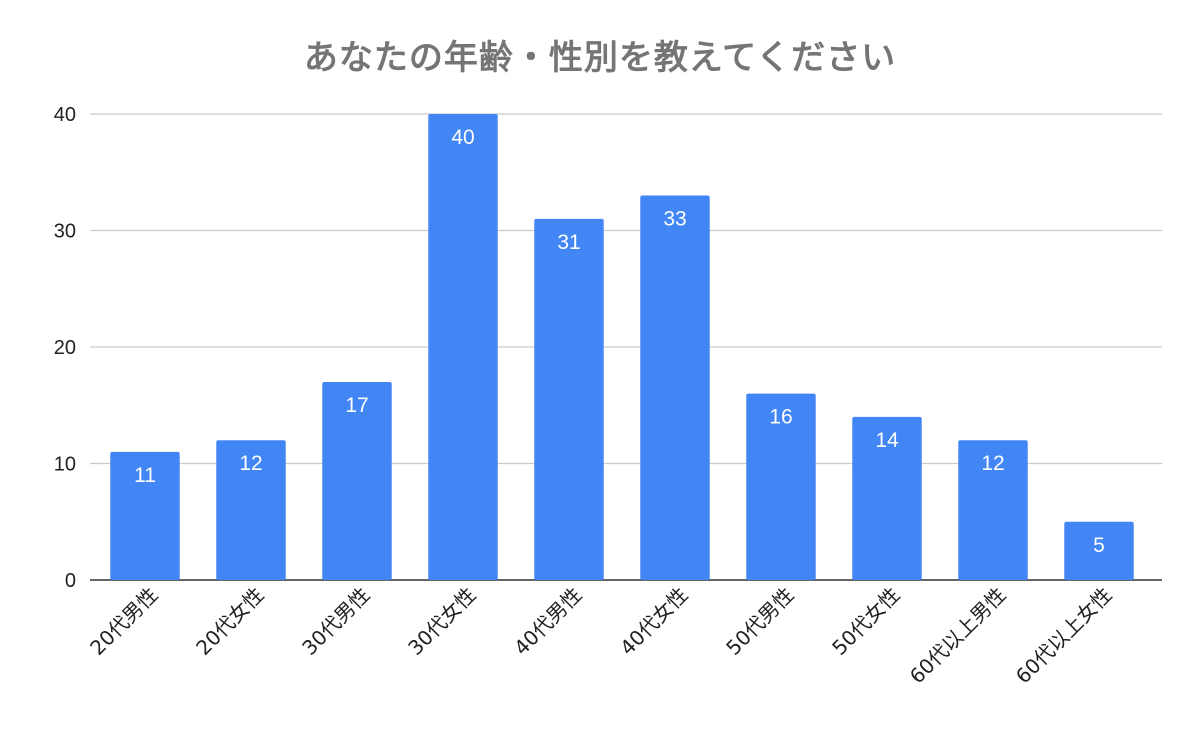 The image size is (1200, 742). Describe the element at coordinates (65, 465) in the screenshot. I see `y-tick-label: 10` at that location.